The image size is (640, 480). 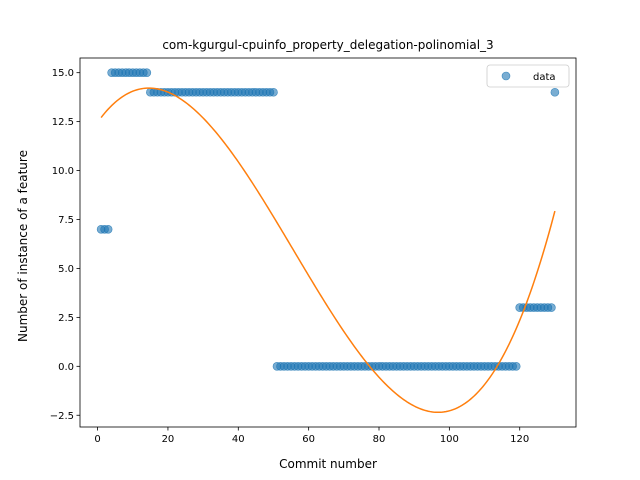 I want to click on x-tick-label: 0, so click(x=97, y=439).